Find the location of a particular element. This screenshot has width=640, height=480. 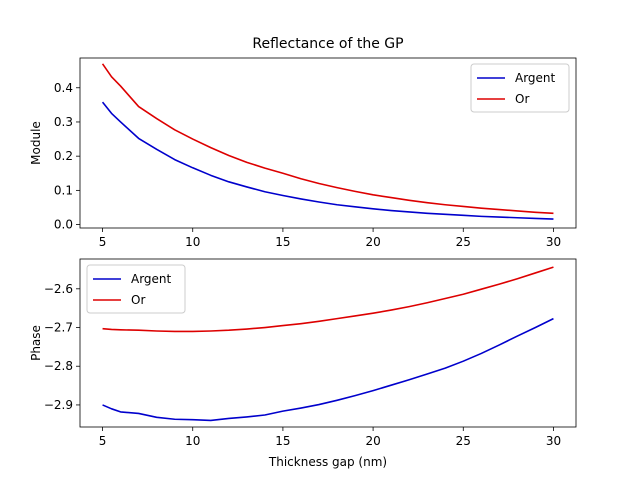

y-tick-label: 0.4 is located at coordinates (63, 88).